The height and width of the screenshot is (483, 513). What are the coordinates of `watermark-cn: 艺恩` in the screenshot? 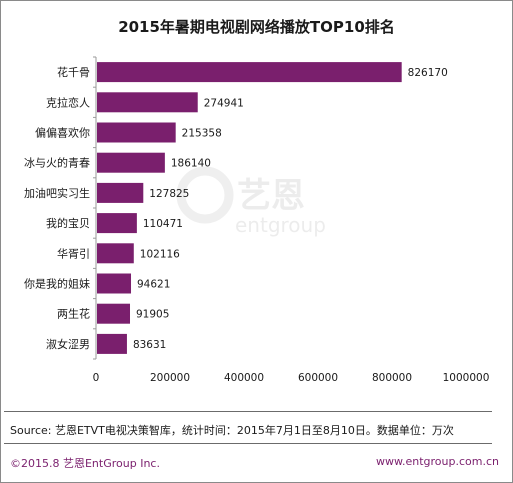 It's located at (271, 196).